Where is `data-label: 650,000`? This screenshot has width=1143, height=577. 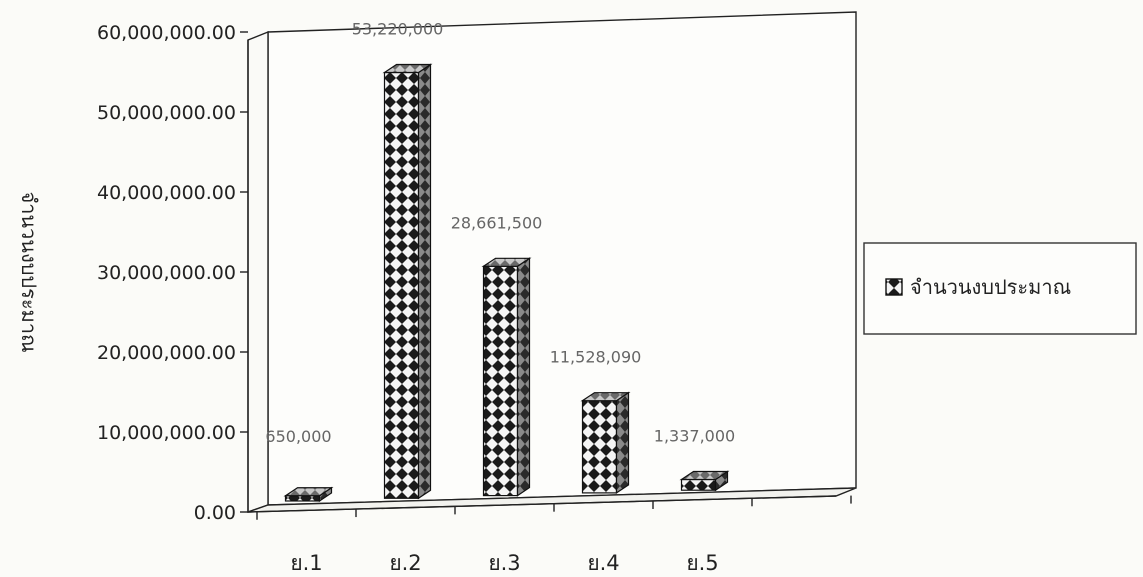 data-label: 650,000 is located at coordinates (298, 436).